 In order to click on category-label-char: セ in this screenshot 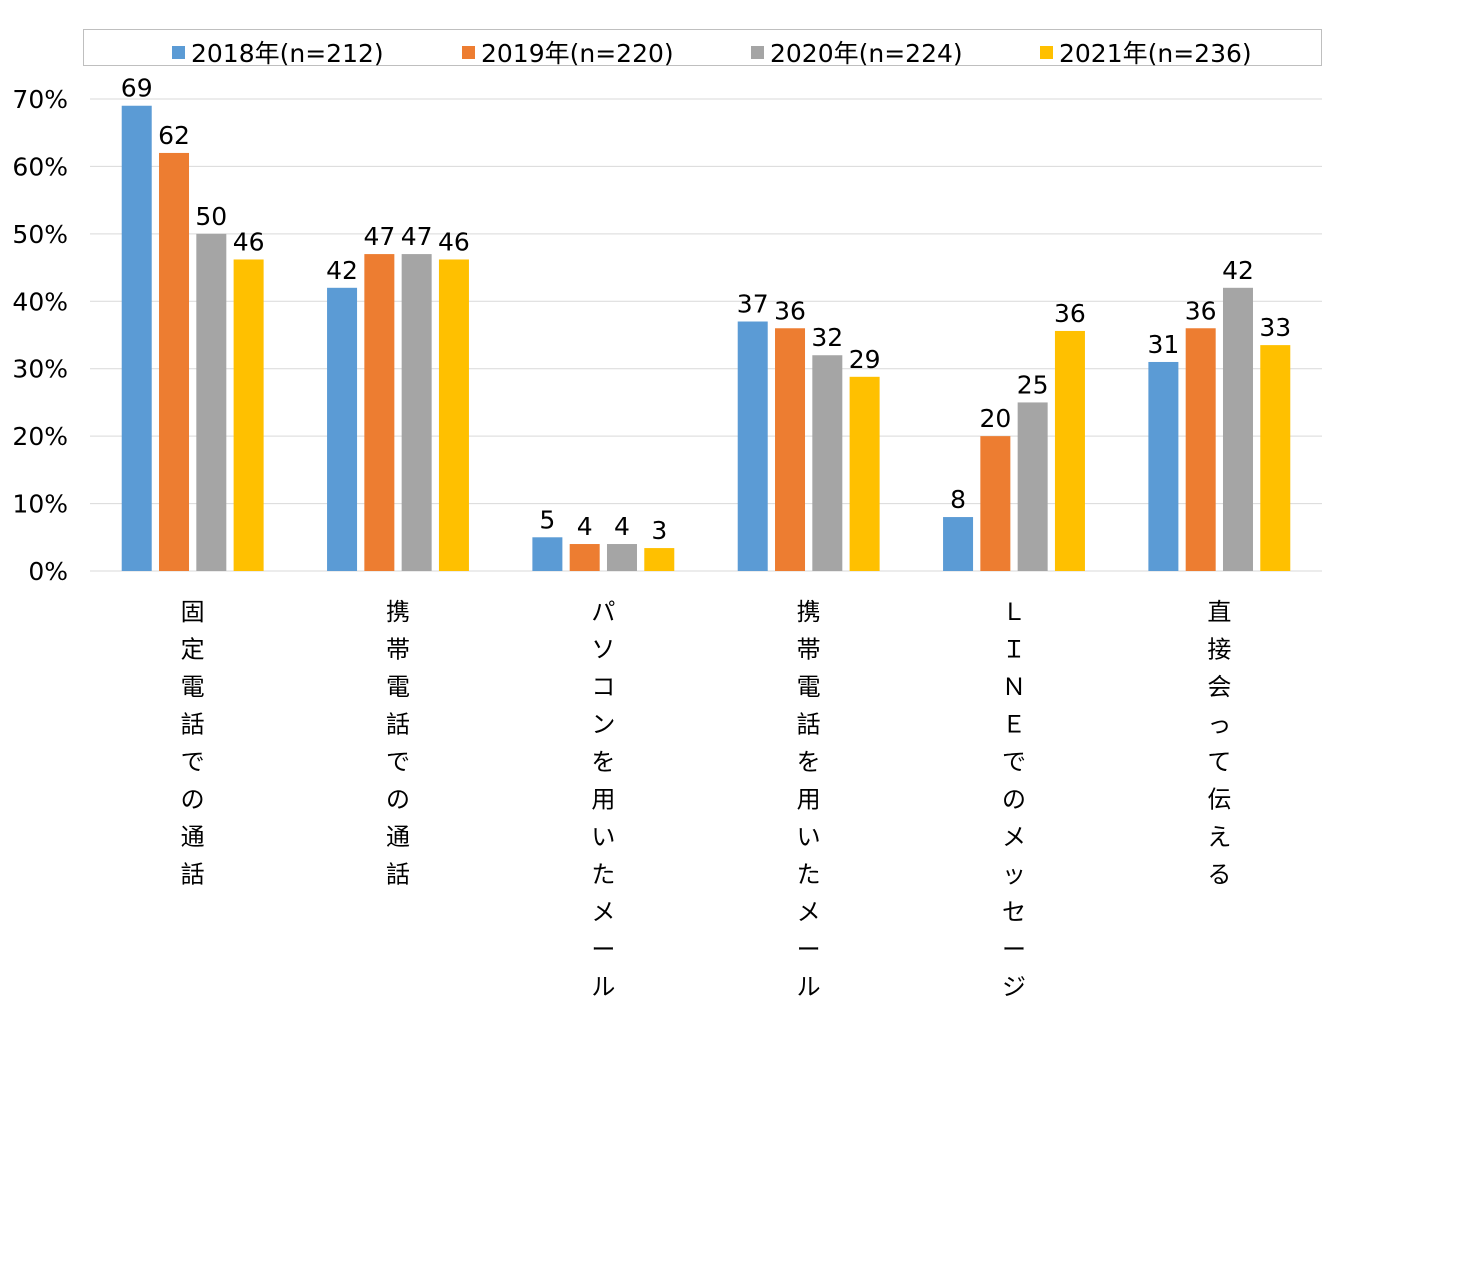, I will do `click(1014, 912)`.